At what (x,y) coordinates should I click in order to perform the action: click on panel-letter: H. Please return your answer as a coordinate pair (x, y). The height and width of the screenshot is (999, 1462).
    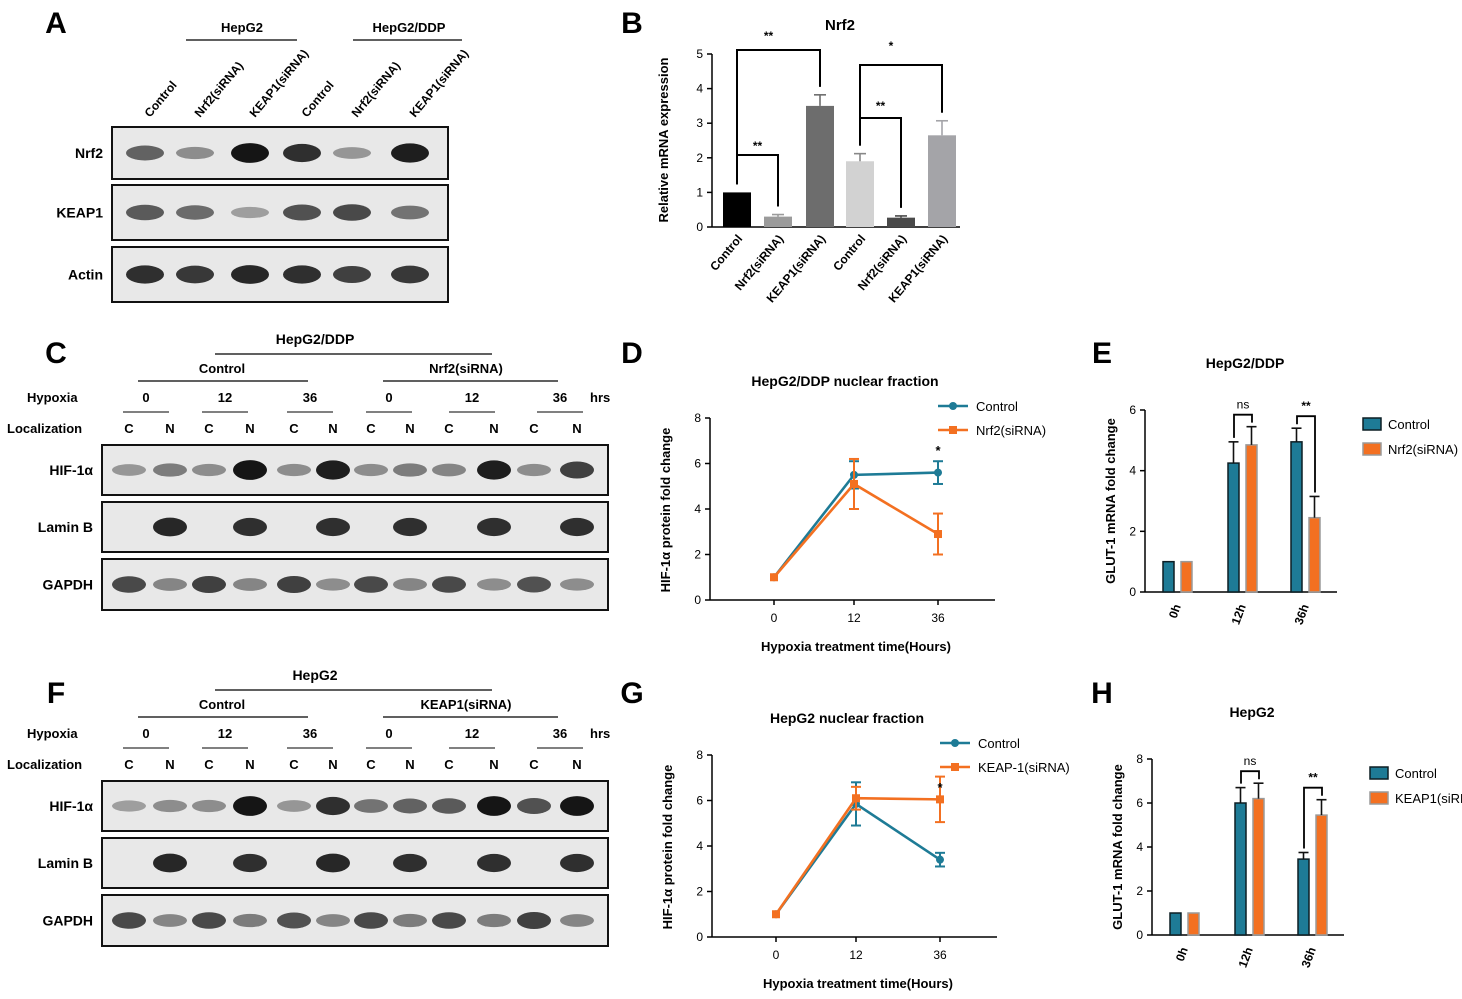
    Looking at the image, I should click on (1102, 693).